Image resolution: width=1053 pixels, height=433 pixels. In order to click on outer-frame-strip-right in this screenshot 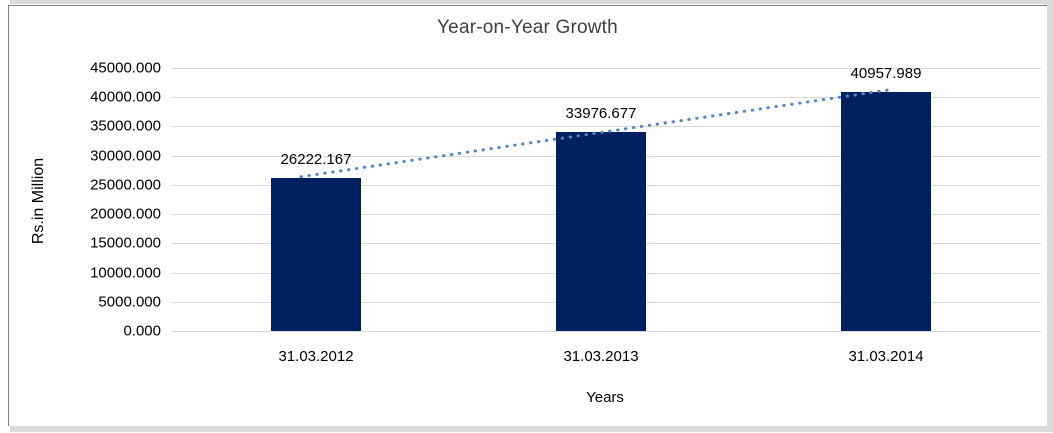, I will do `click(1049, 216)`.